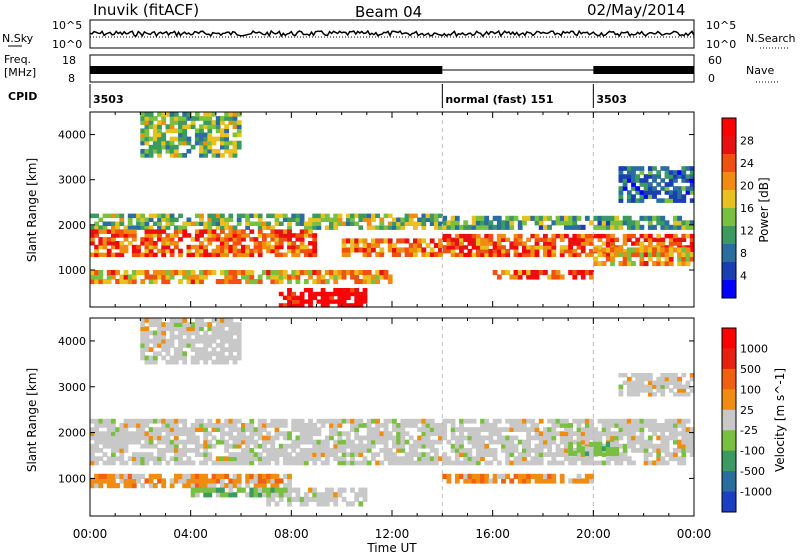 The image size is (800, 554). Describe the element at coordinates (146, 10) in the screenshot. I see `station-title: Inuvik (fitACF)` at that location.